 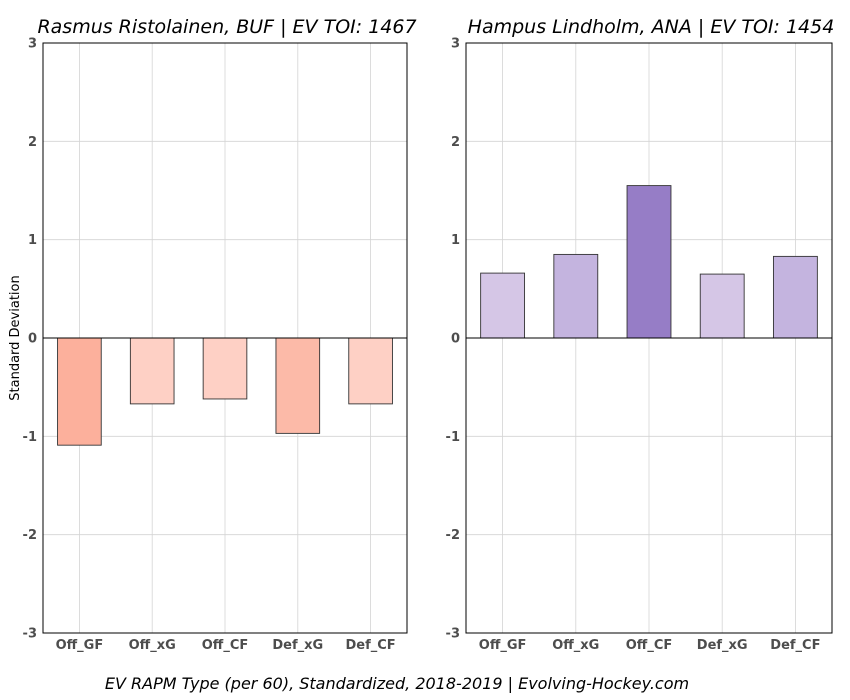 What do you see at coordinates (15, 337) in the screenshot?
I see `y-axis-label: Standard Deviation` at bounding box center [15, 337].